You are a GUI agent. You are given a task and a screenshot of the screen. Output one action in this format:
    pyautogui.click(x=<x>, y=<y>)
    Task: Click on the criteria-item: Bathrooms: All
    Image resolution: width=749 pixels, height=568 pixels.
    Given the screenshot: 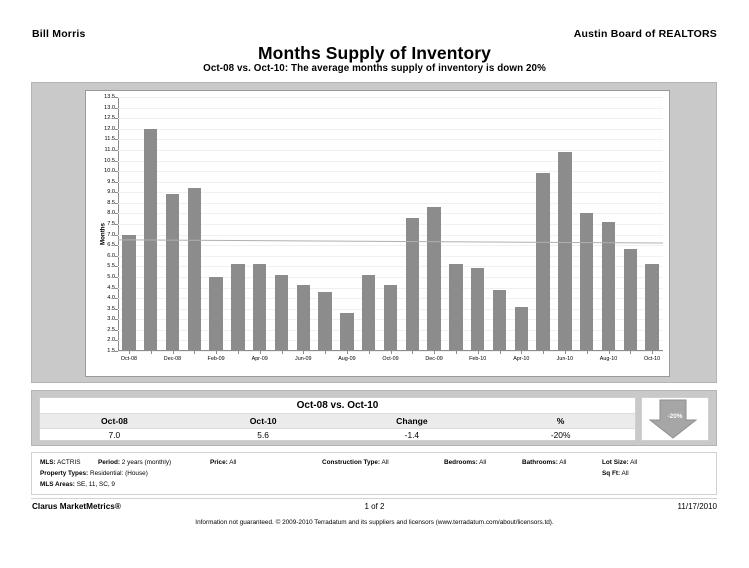 What is the action you would take?
    pyautogui.click(x=544, y=462)
    